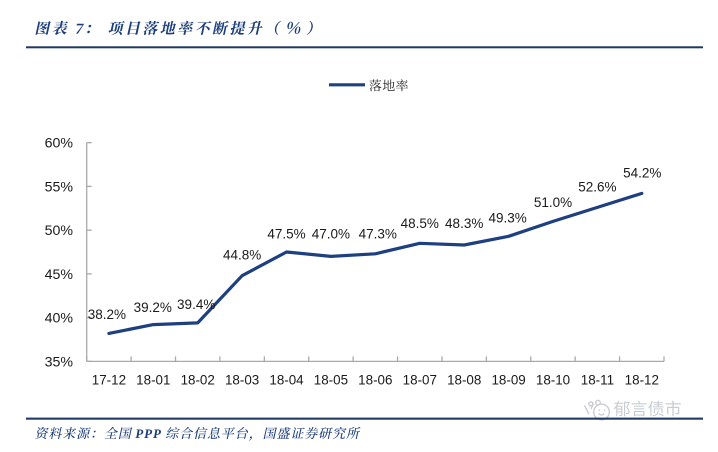 This screenshot has width=718, height=452. I want to click on svg-text: 17-12, so click(109, 379).